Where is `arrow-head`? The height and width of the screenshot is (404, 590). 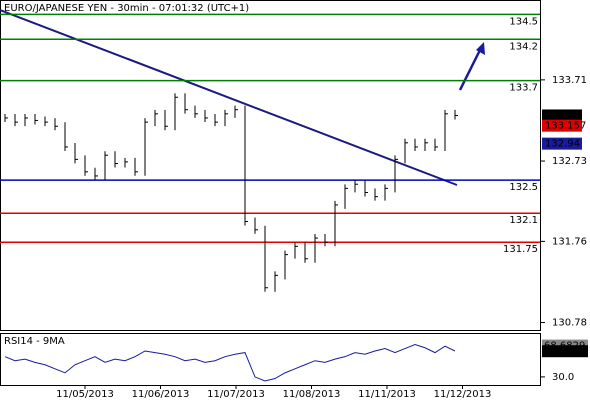 arrow-head is located at coordinates (480, 48).